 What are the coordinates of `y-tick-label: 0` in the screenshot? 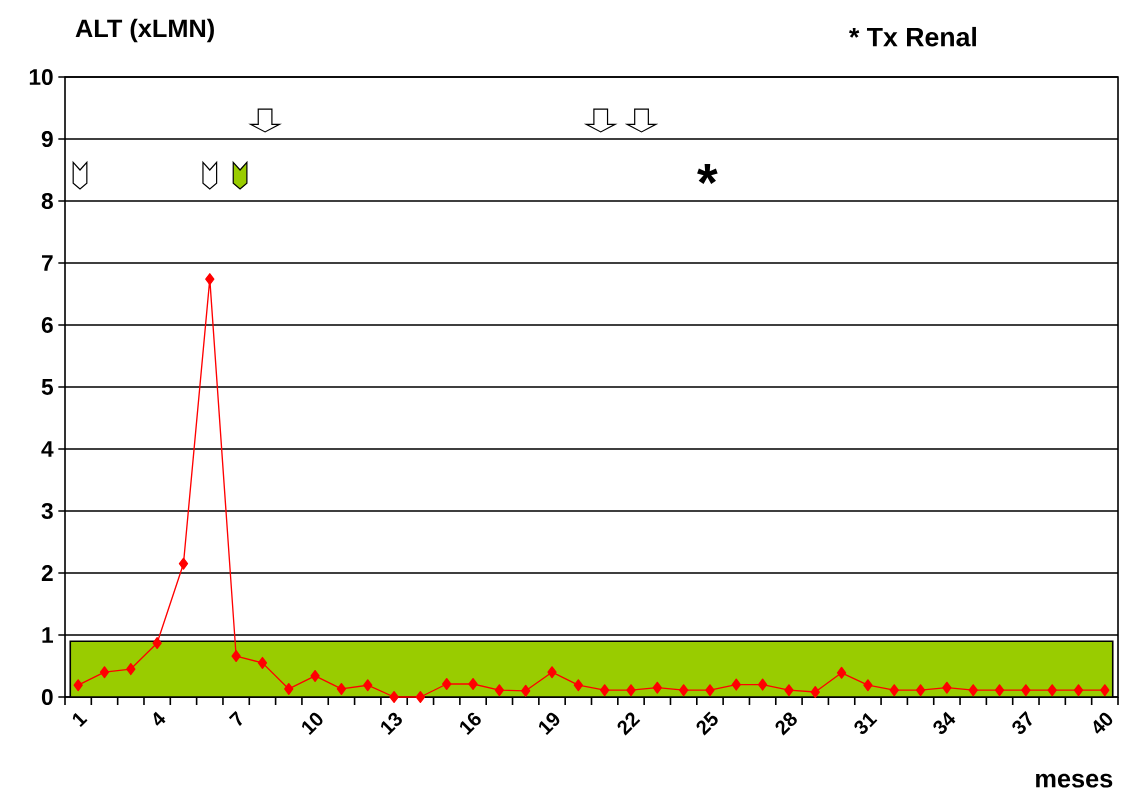 It's located at (47, 697).